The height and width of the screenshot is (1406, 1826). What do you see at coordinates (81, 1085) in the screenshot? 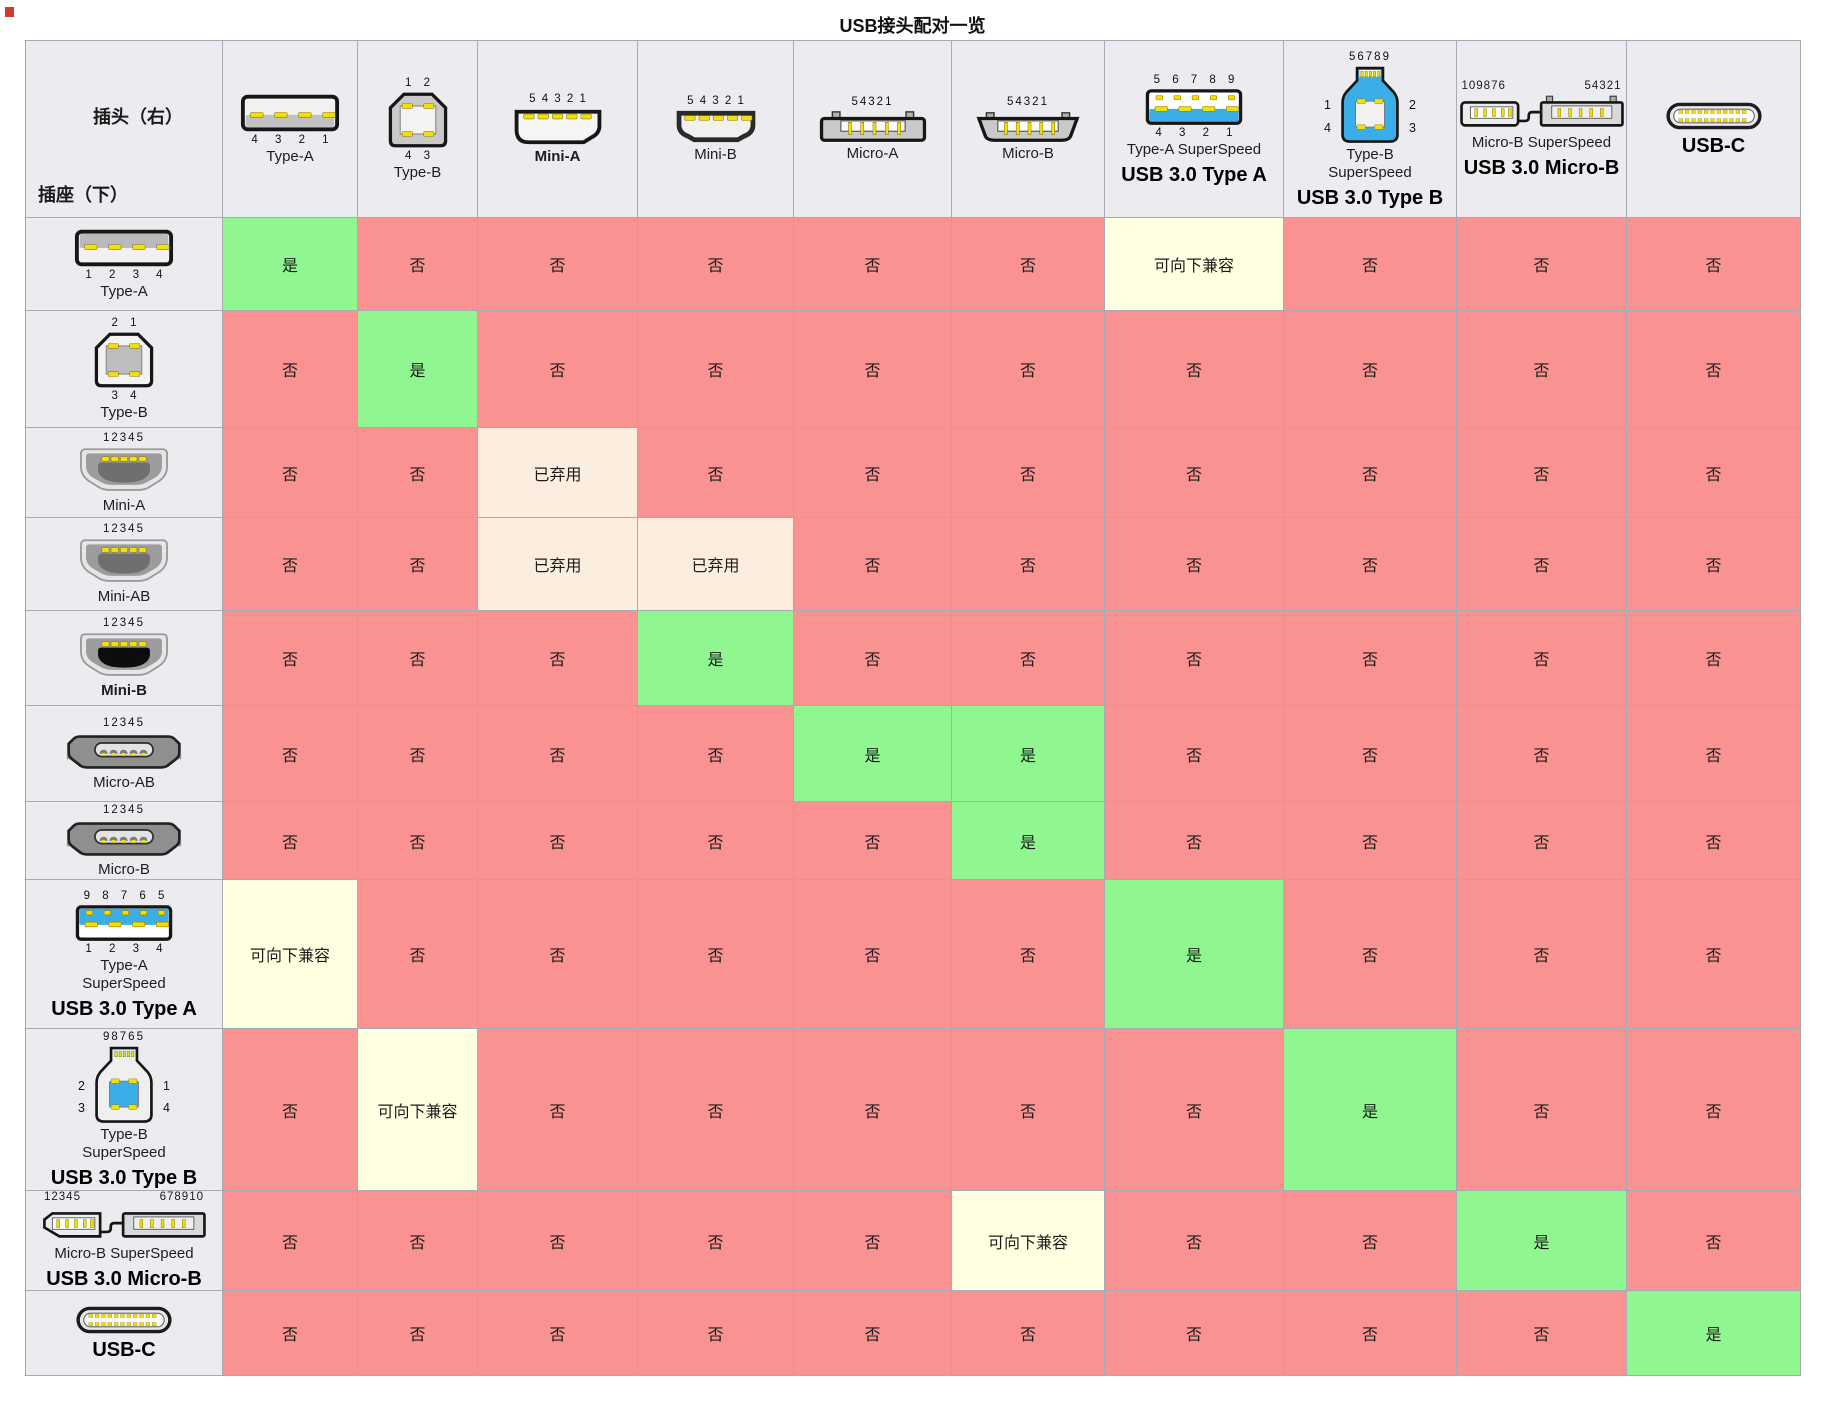
I see `pin-number: 2` at bounding box center [81, 1085].